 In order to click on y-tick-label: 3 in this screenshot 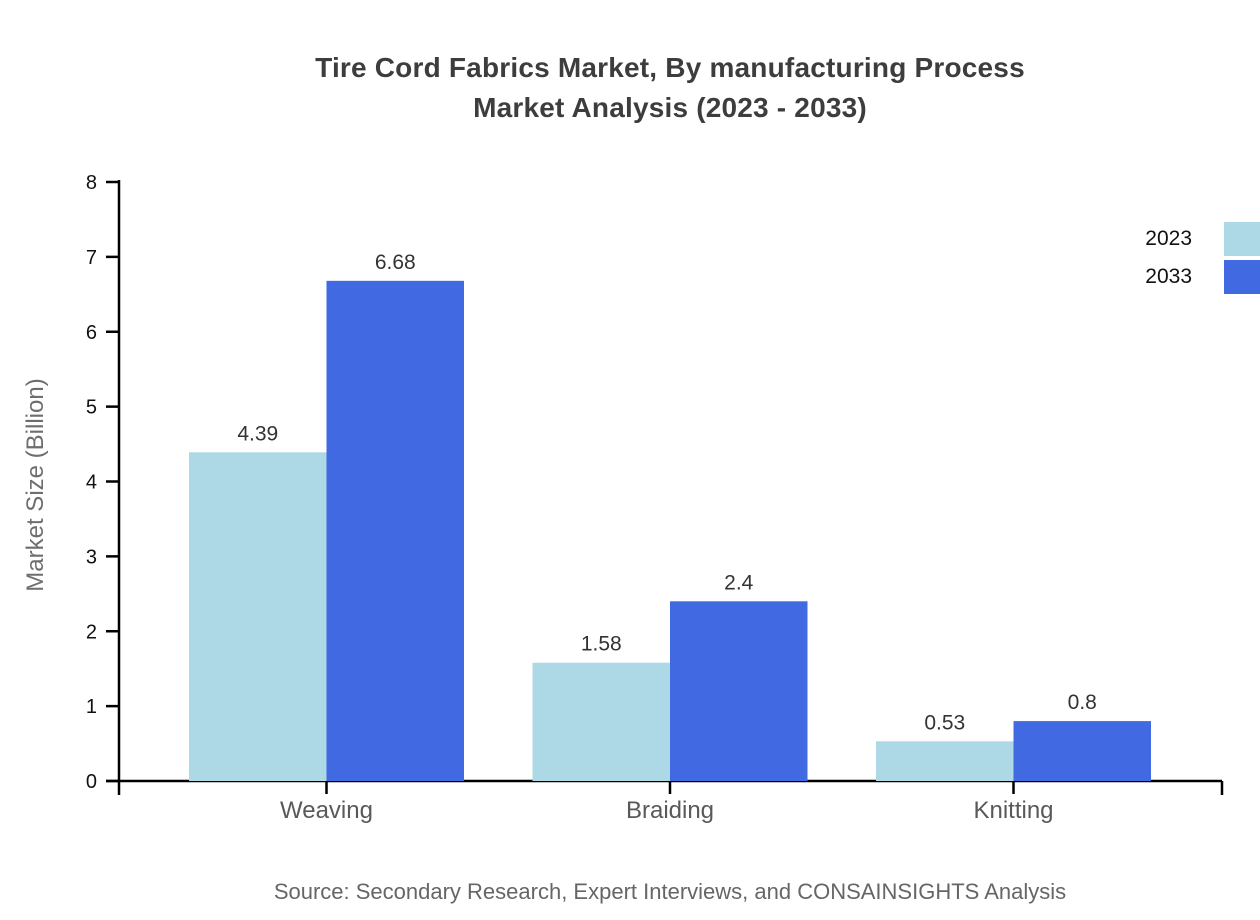, I will do `click(91, 557)`.